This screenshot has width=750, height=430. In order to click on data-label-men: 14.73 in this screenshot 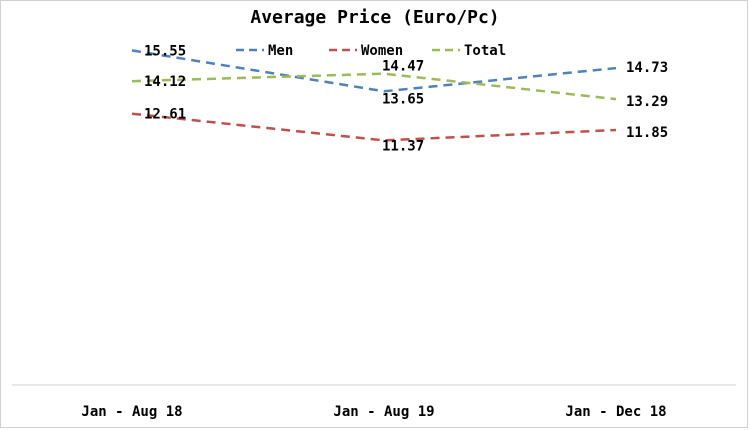, I will do `click(647, 68)`.